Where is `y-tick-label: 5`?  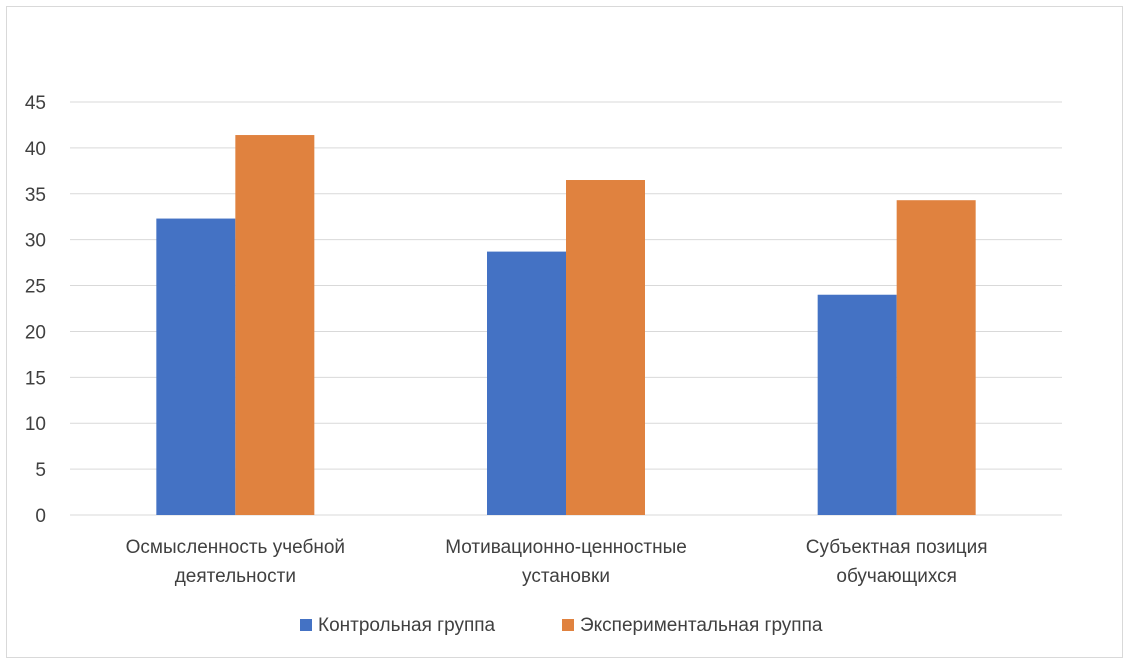 y-tick-label: 5 is located at coordinates (40, 470).